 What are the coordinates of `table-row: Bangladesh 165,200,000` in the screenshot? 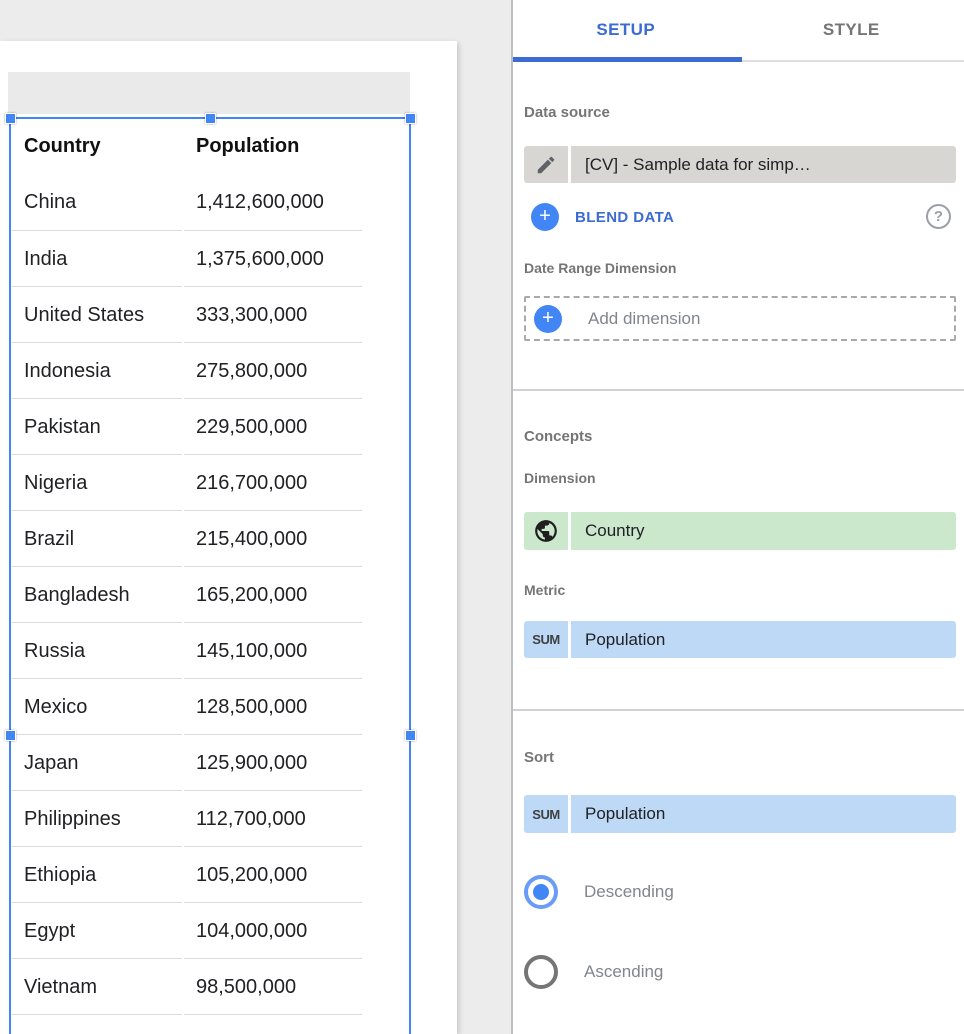 It's located at (189, 594).